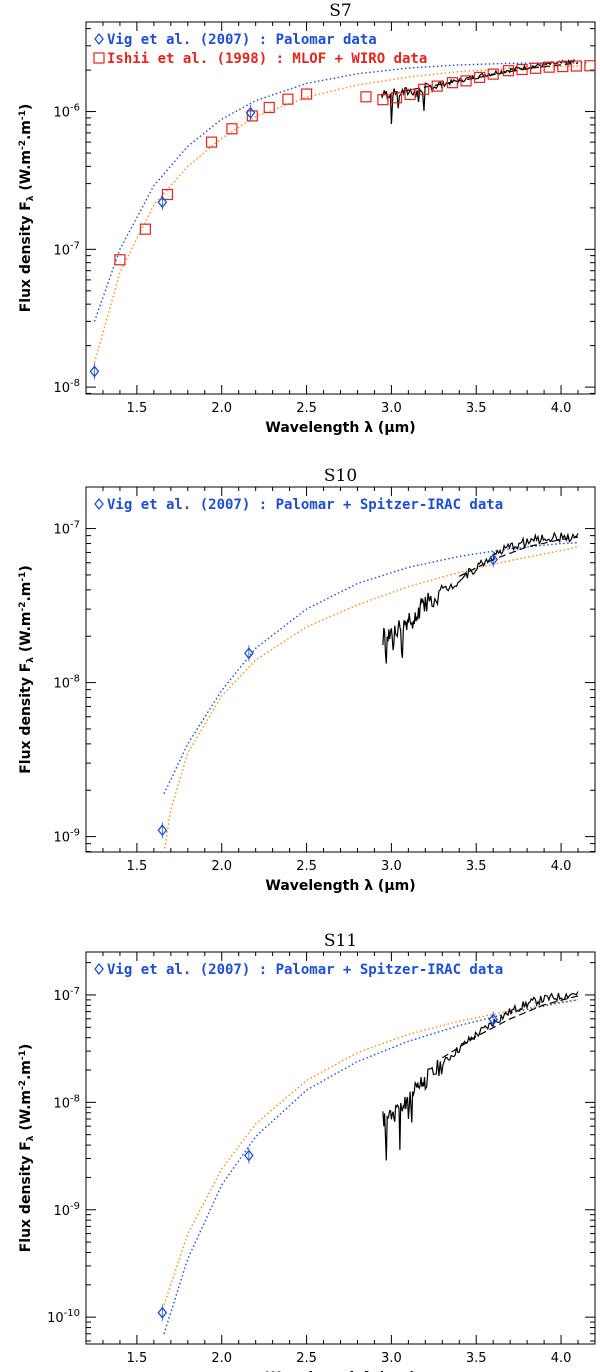 The width and height of the screenshot is (600, 1372). Describe the element at coordinates (72, 1313) in the screenshot. I see `y-tick-exponent: -10` at that location.